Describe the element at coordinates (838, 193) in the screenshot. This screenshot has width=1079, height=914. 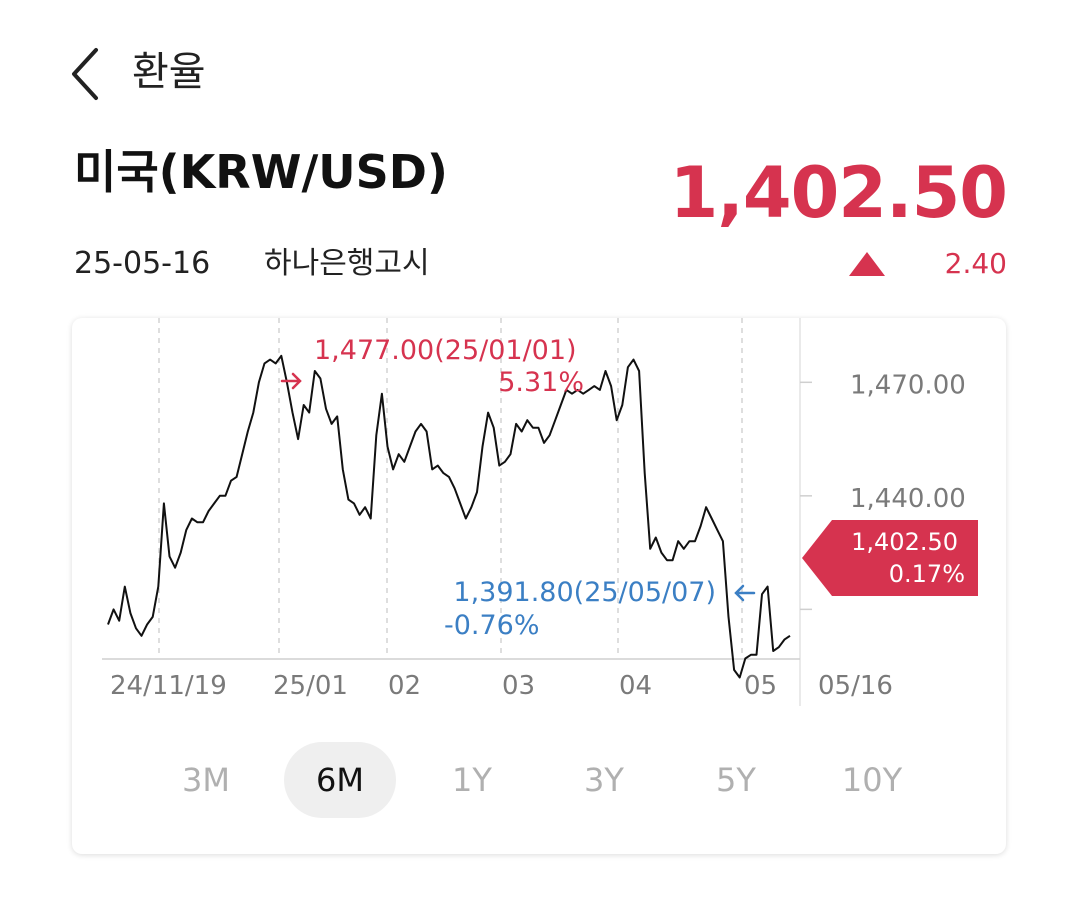
I see `current-rate: 1,402.50` at that location.